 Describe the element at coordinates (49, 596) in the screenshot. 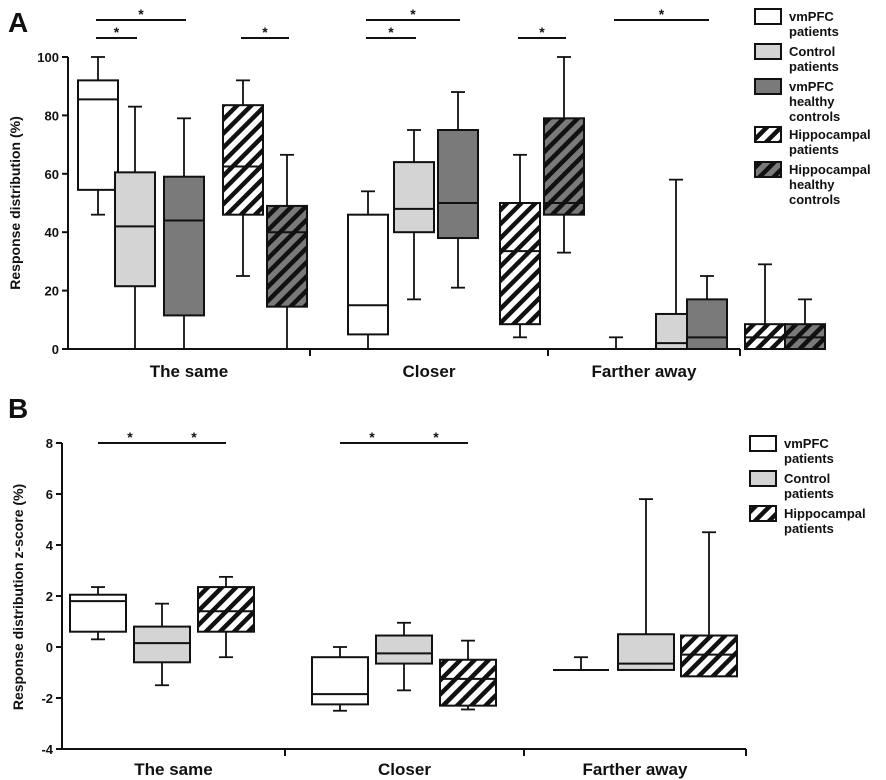

I see `y-tick-label: 2` at that location.